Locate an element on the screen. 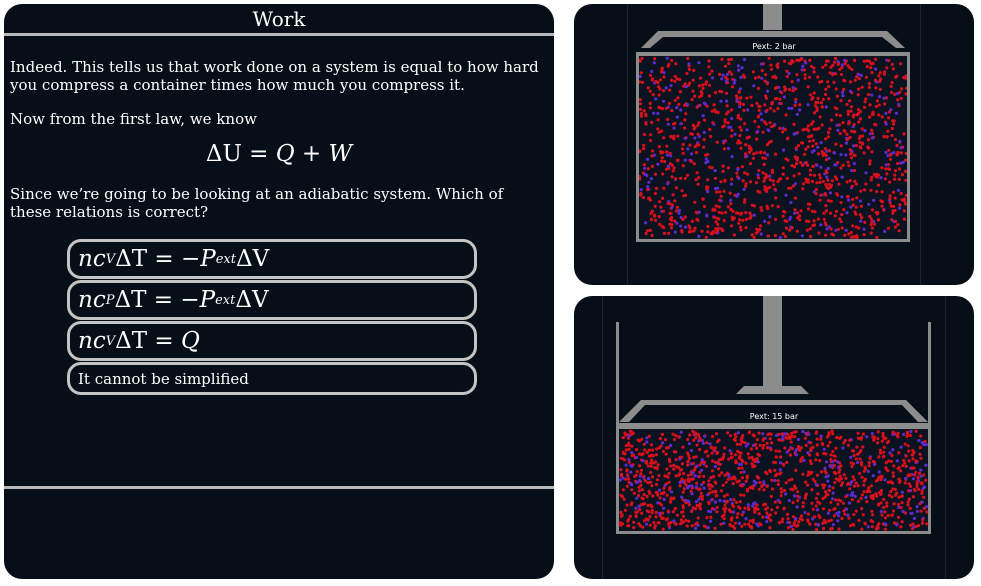 Image resolution: width=981 pixels, height=586 pixels. answer-option-4: It cannot be simplified is located at coordinates (272, 378).